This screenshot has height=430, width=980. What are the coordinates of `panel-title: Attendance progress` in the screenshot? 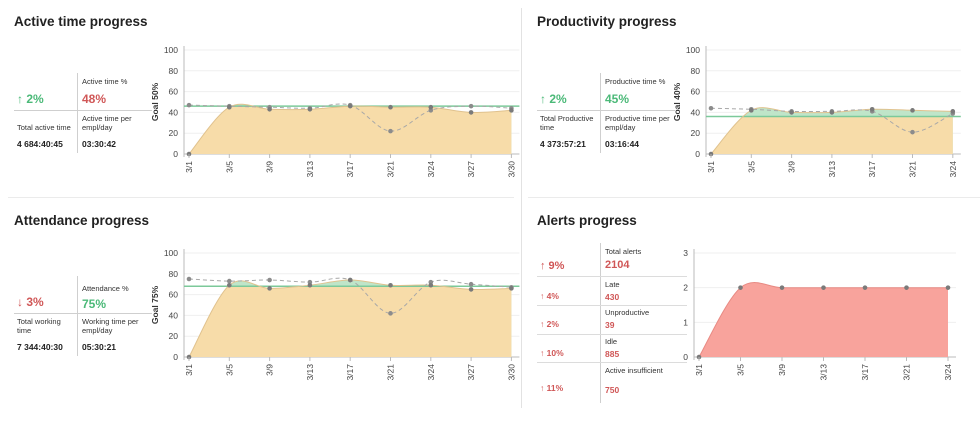 It's located at (82, 220).